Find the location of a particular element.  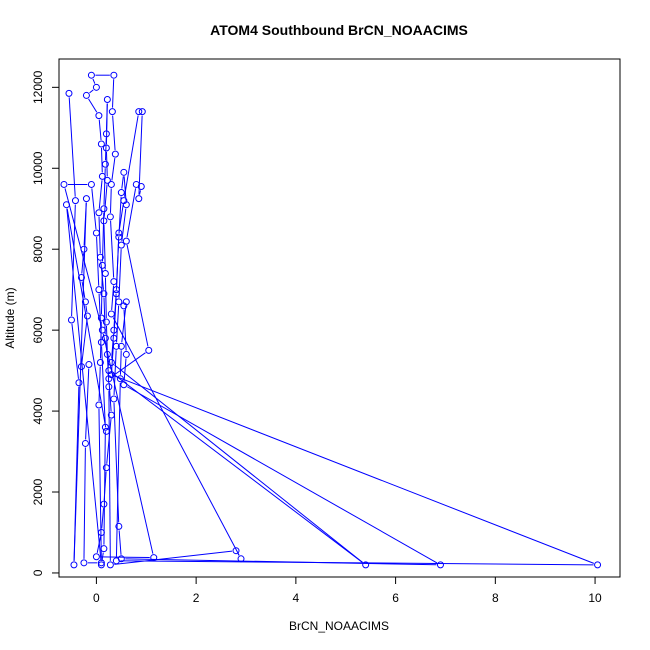

x-axis-label: BrCN_NOAACIMS is located at coordinates (339, 626).